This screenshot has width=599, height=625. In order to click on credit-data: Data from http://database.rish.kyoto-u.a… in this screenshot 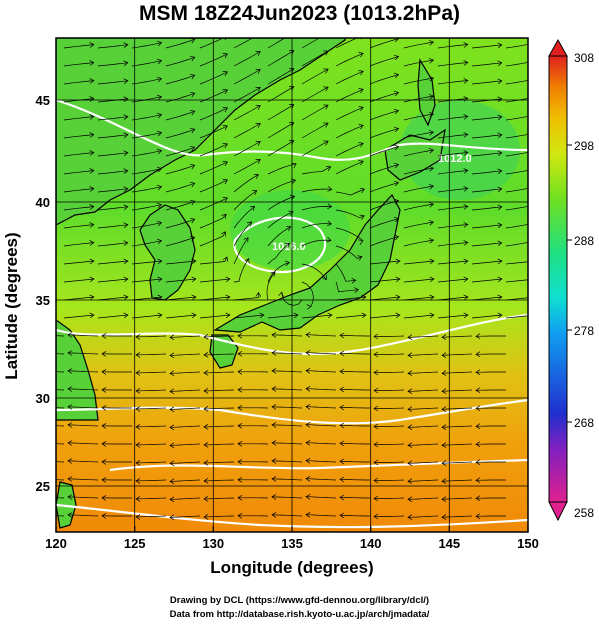, I will do `click(299, 614)`.